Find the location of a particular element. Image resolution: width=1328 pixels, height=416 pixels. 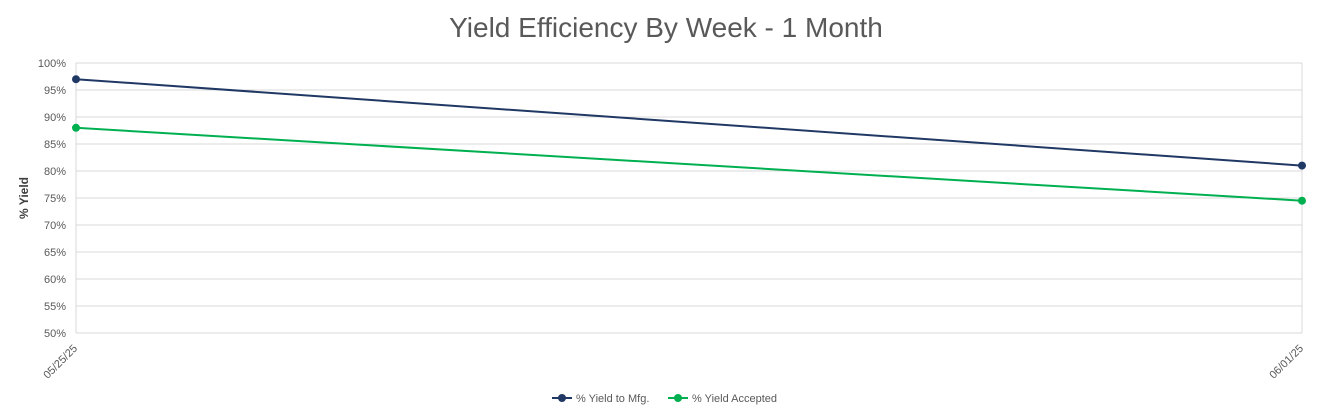

x-tick-label: 05/25/25 is located at coordinates (60, 362).